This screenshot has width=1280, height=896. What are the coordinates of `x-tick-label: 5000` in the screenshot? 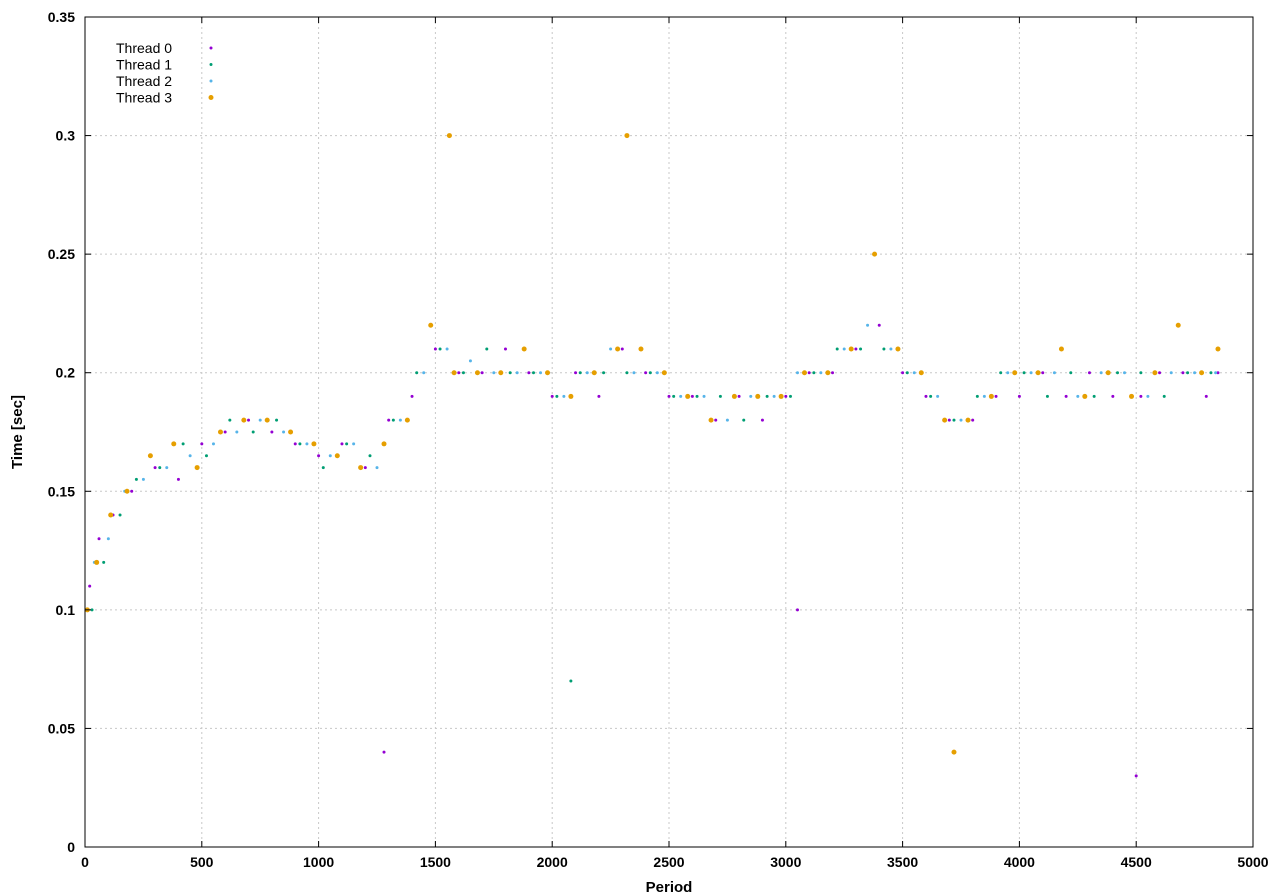 It's located at (1252, 862).